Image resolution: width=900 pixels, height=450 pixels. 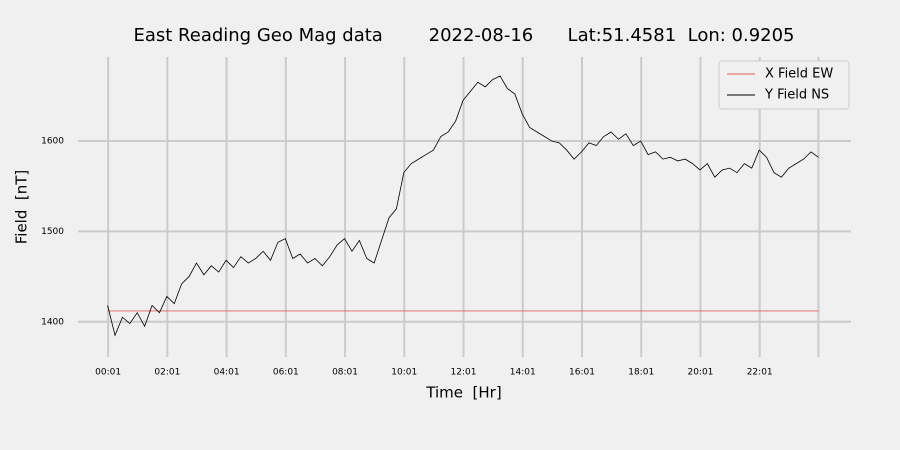 I want to click on x-tick-label: 14:01, so click(x=523, y=373).